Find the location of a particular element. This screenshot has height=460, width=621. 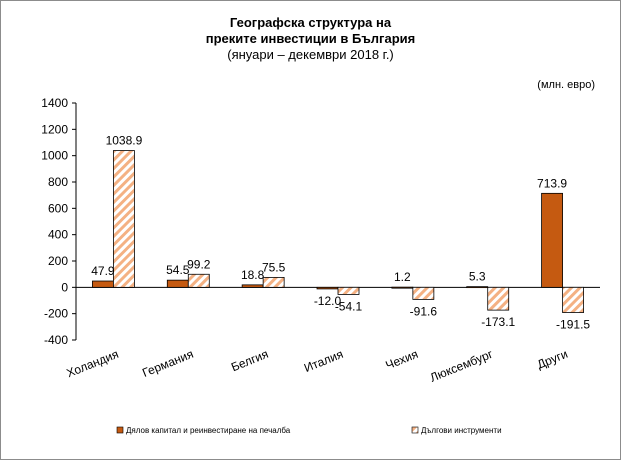

data-label-equity: 713.9 is located at coordinates (552, 183).